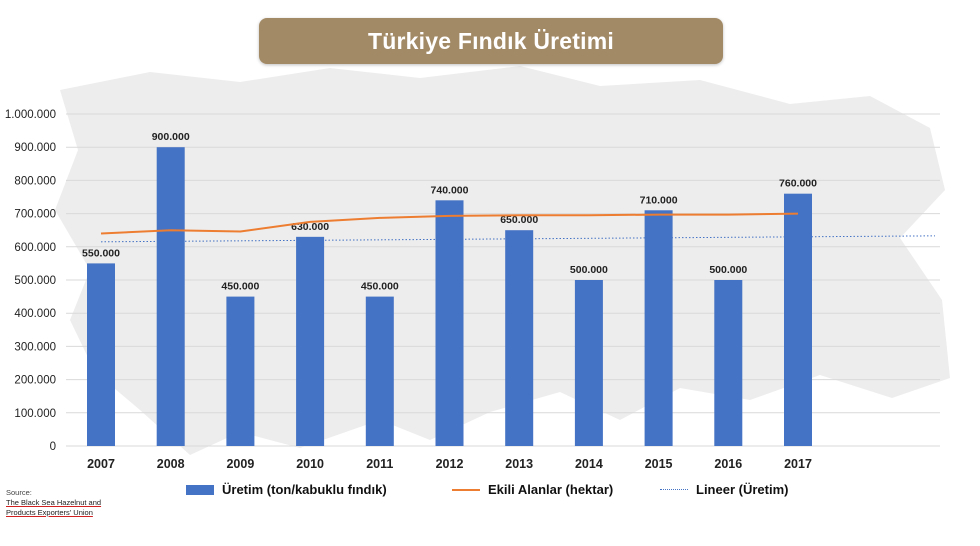 The height and width of the screenshot is (546, 980). Describe the element at coordinates (659, 464) in the screenshot. I see `x-tick-label: 2015` at that location.